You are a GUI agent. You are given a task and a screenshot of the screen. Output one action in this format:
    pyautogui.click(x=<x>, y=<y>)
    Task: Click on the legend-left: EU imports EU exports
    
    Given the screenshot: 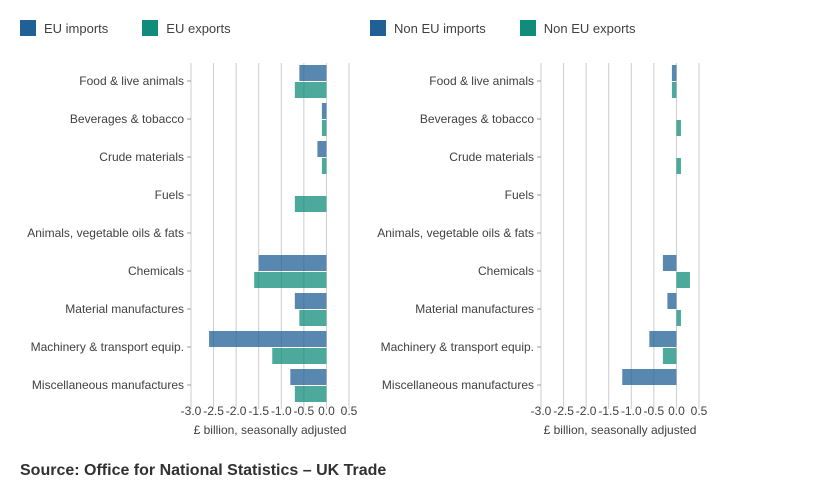 What is the action you would take?
    pyautogui.click(x=142, y=28)
    